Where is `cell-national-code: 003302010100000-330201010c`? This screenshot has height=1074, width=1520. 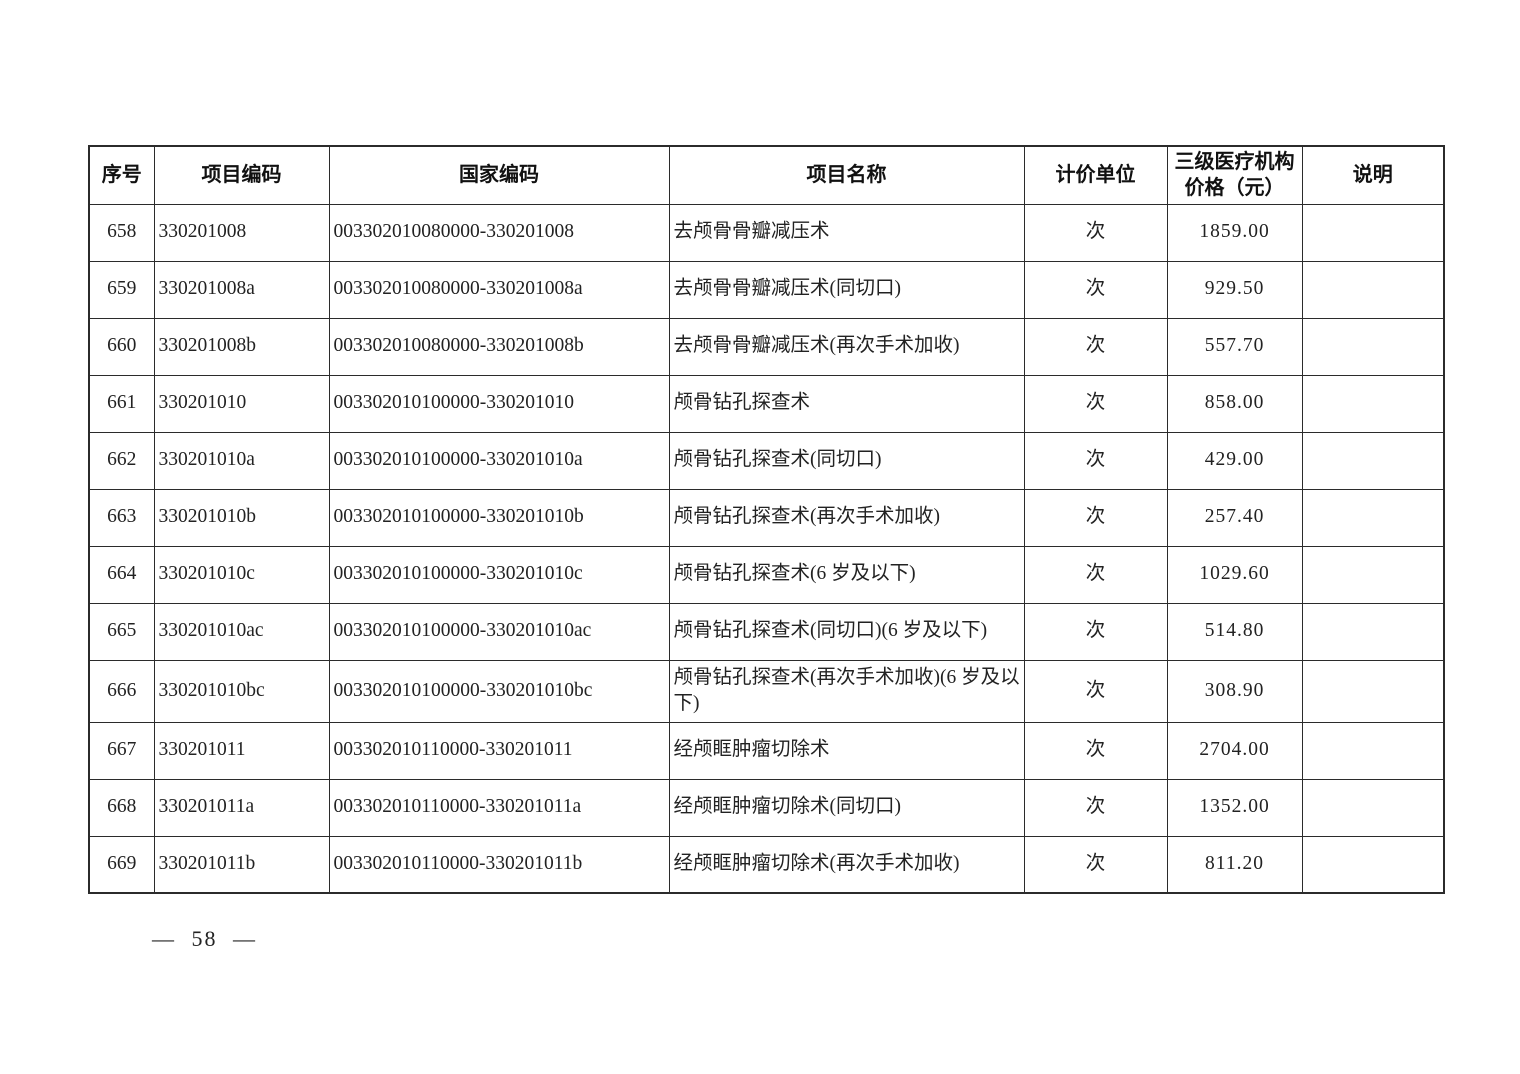
cell-national-code: 003302010100000-330201010c is located at coordinates (499, 574).